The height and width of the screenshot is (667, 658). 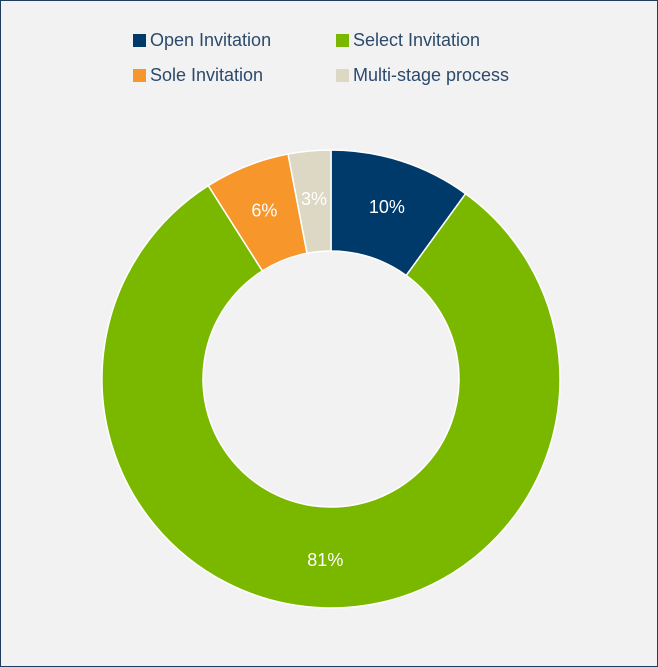 I want to click on legend-swatch-select-invitation, so click(x=342, y=40).